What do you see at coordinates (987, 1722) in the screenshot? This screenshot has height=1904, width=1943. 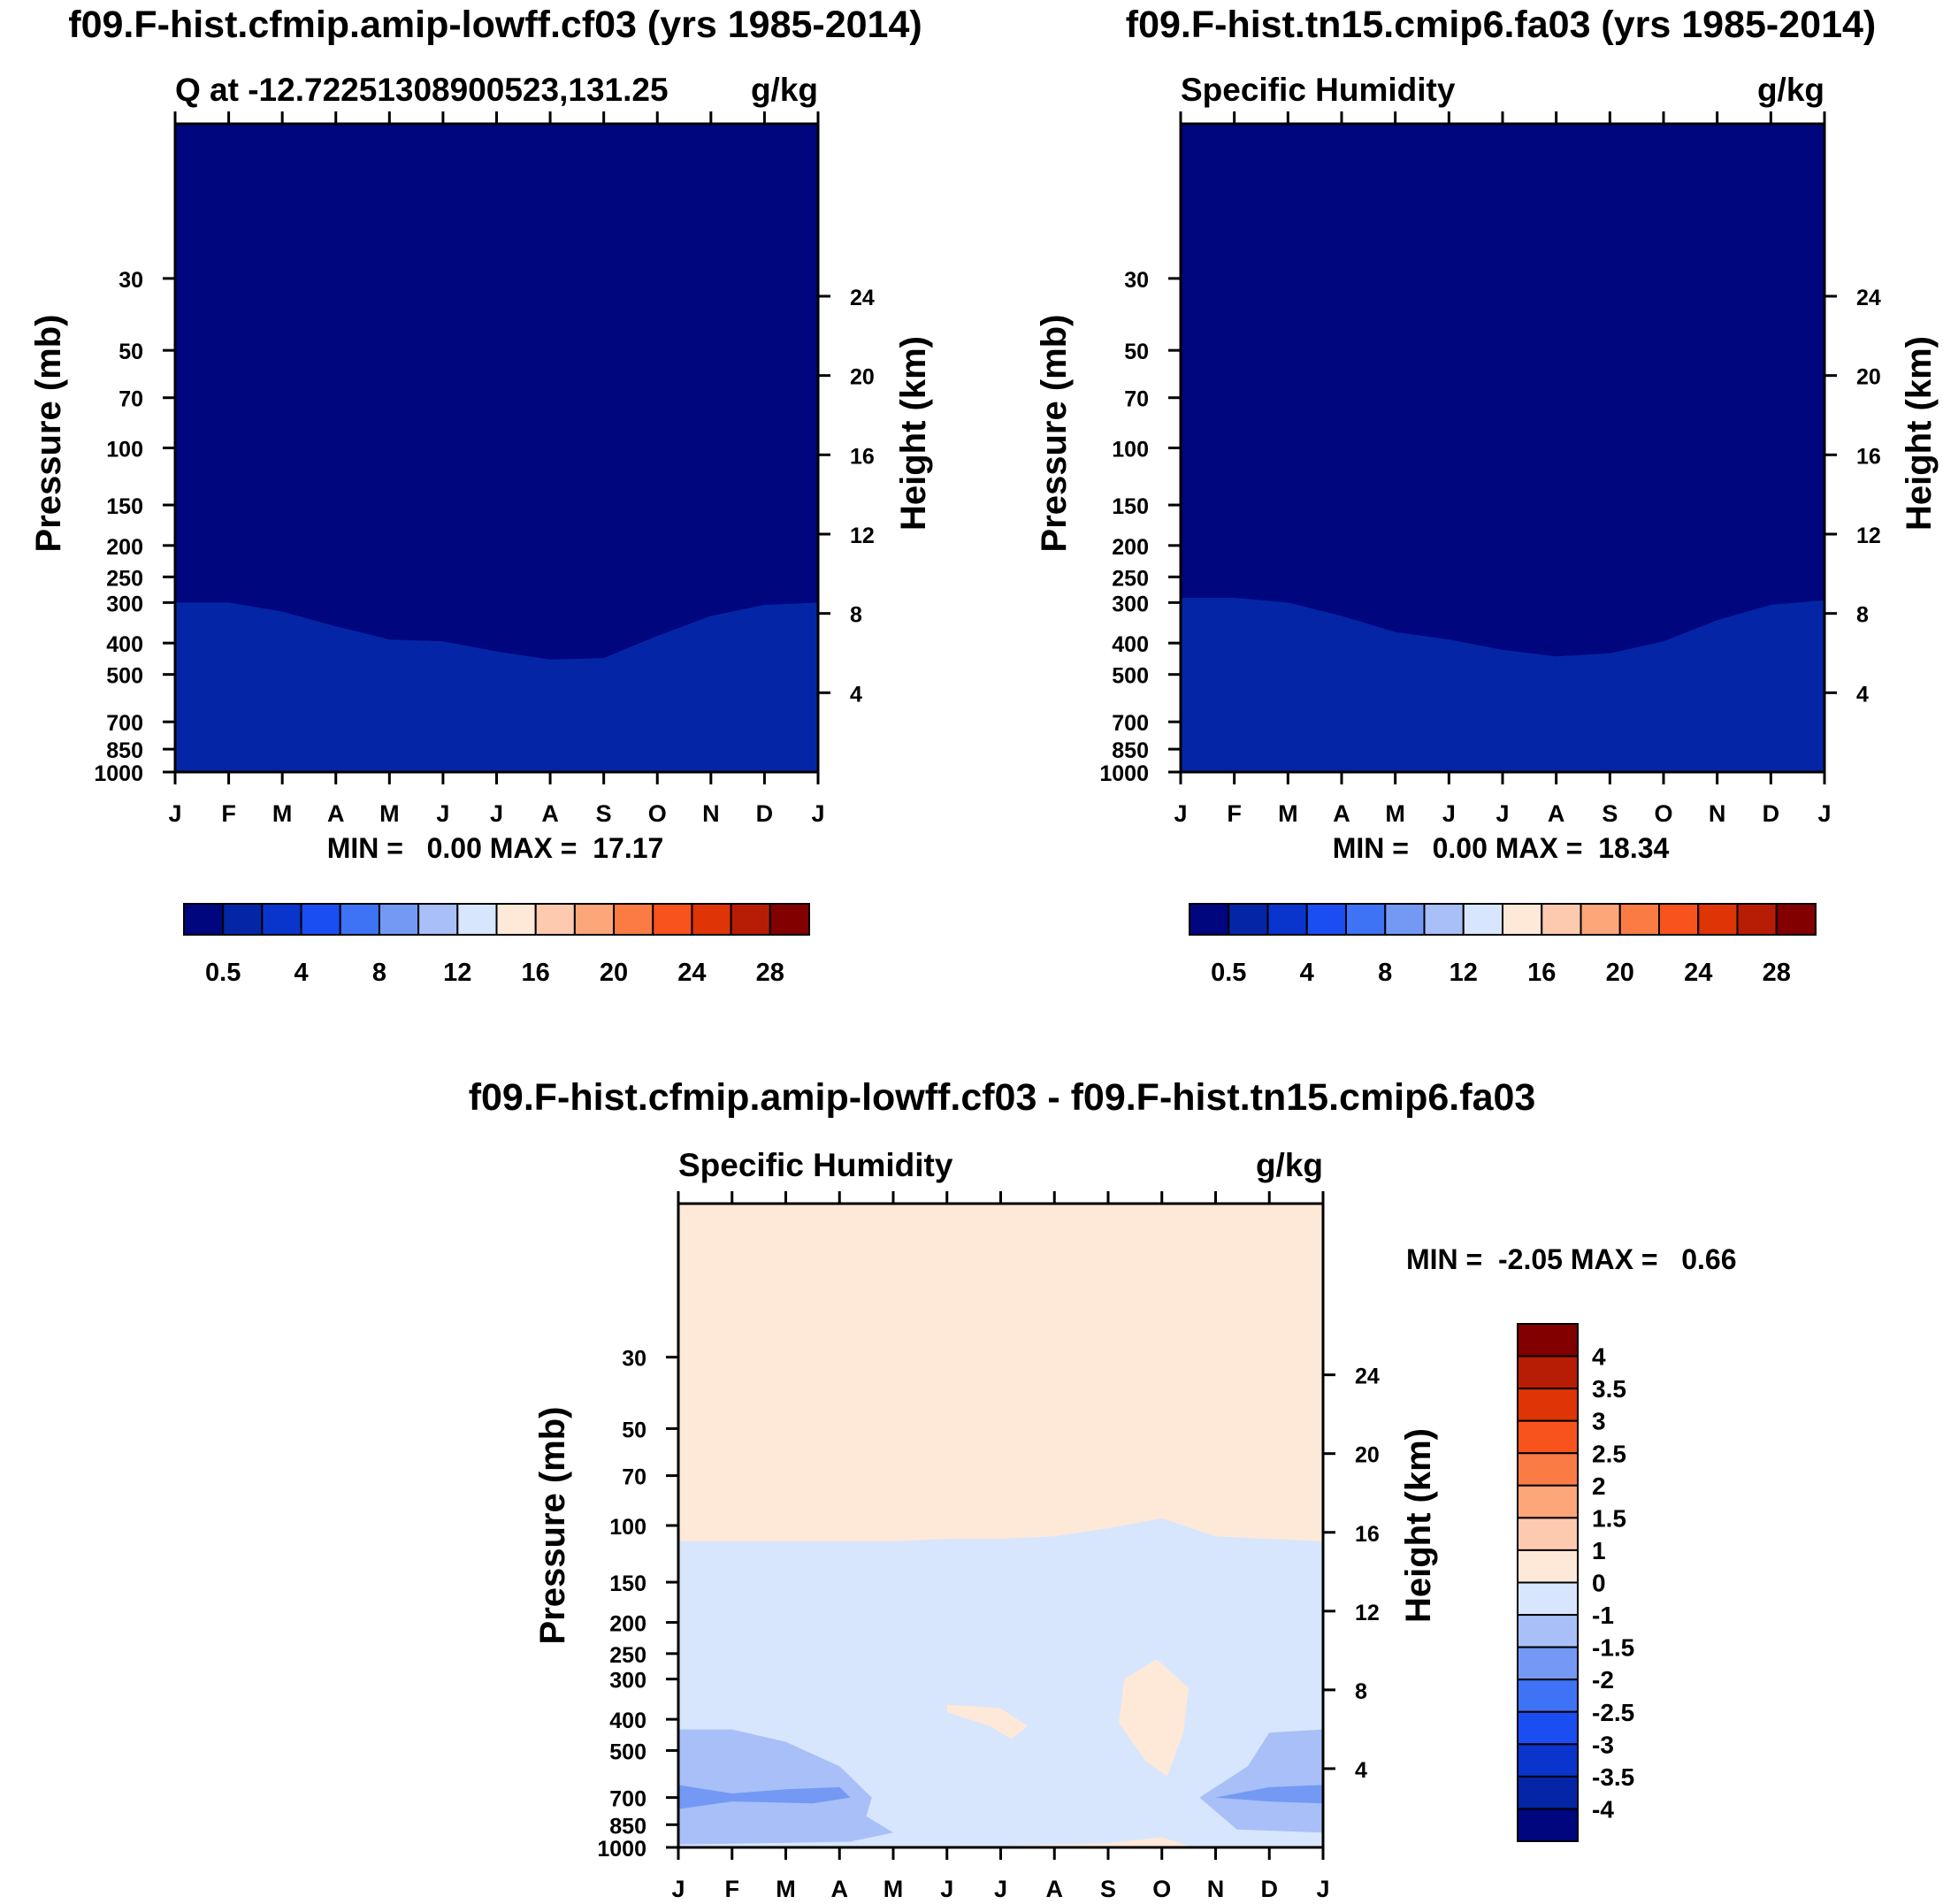 I see `panel-3-region-positive-jul` at bounding box center [987, 1722].